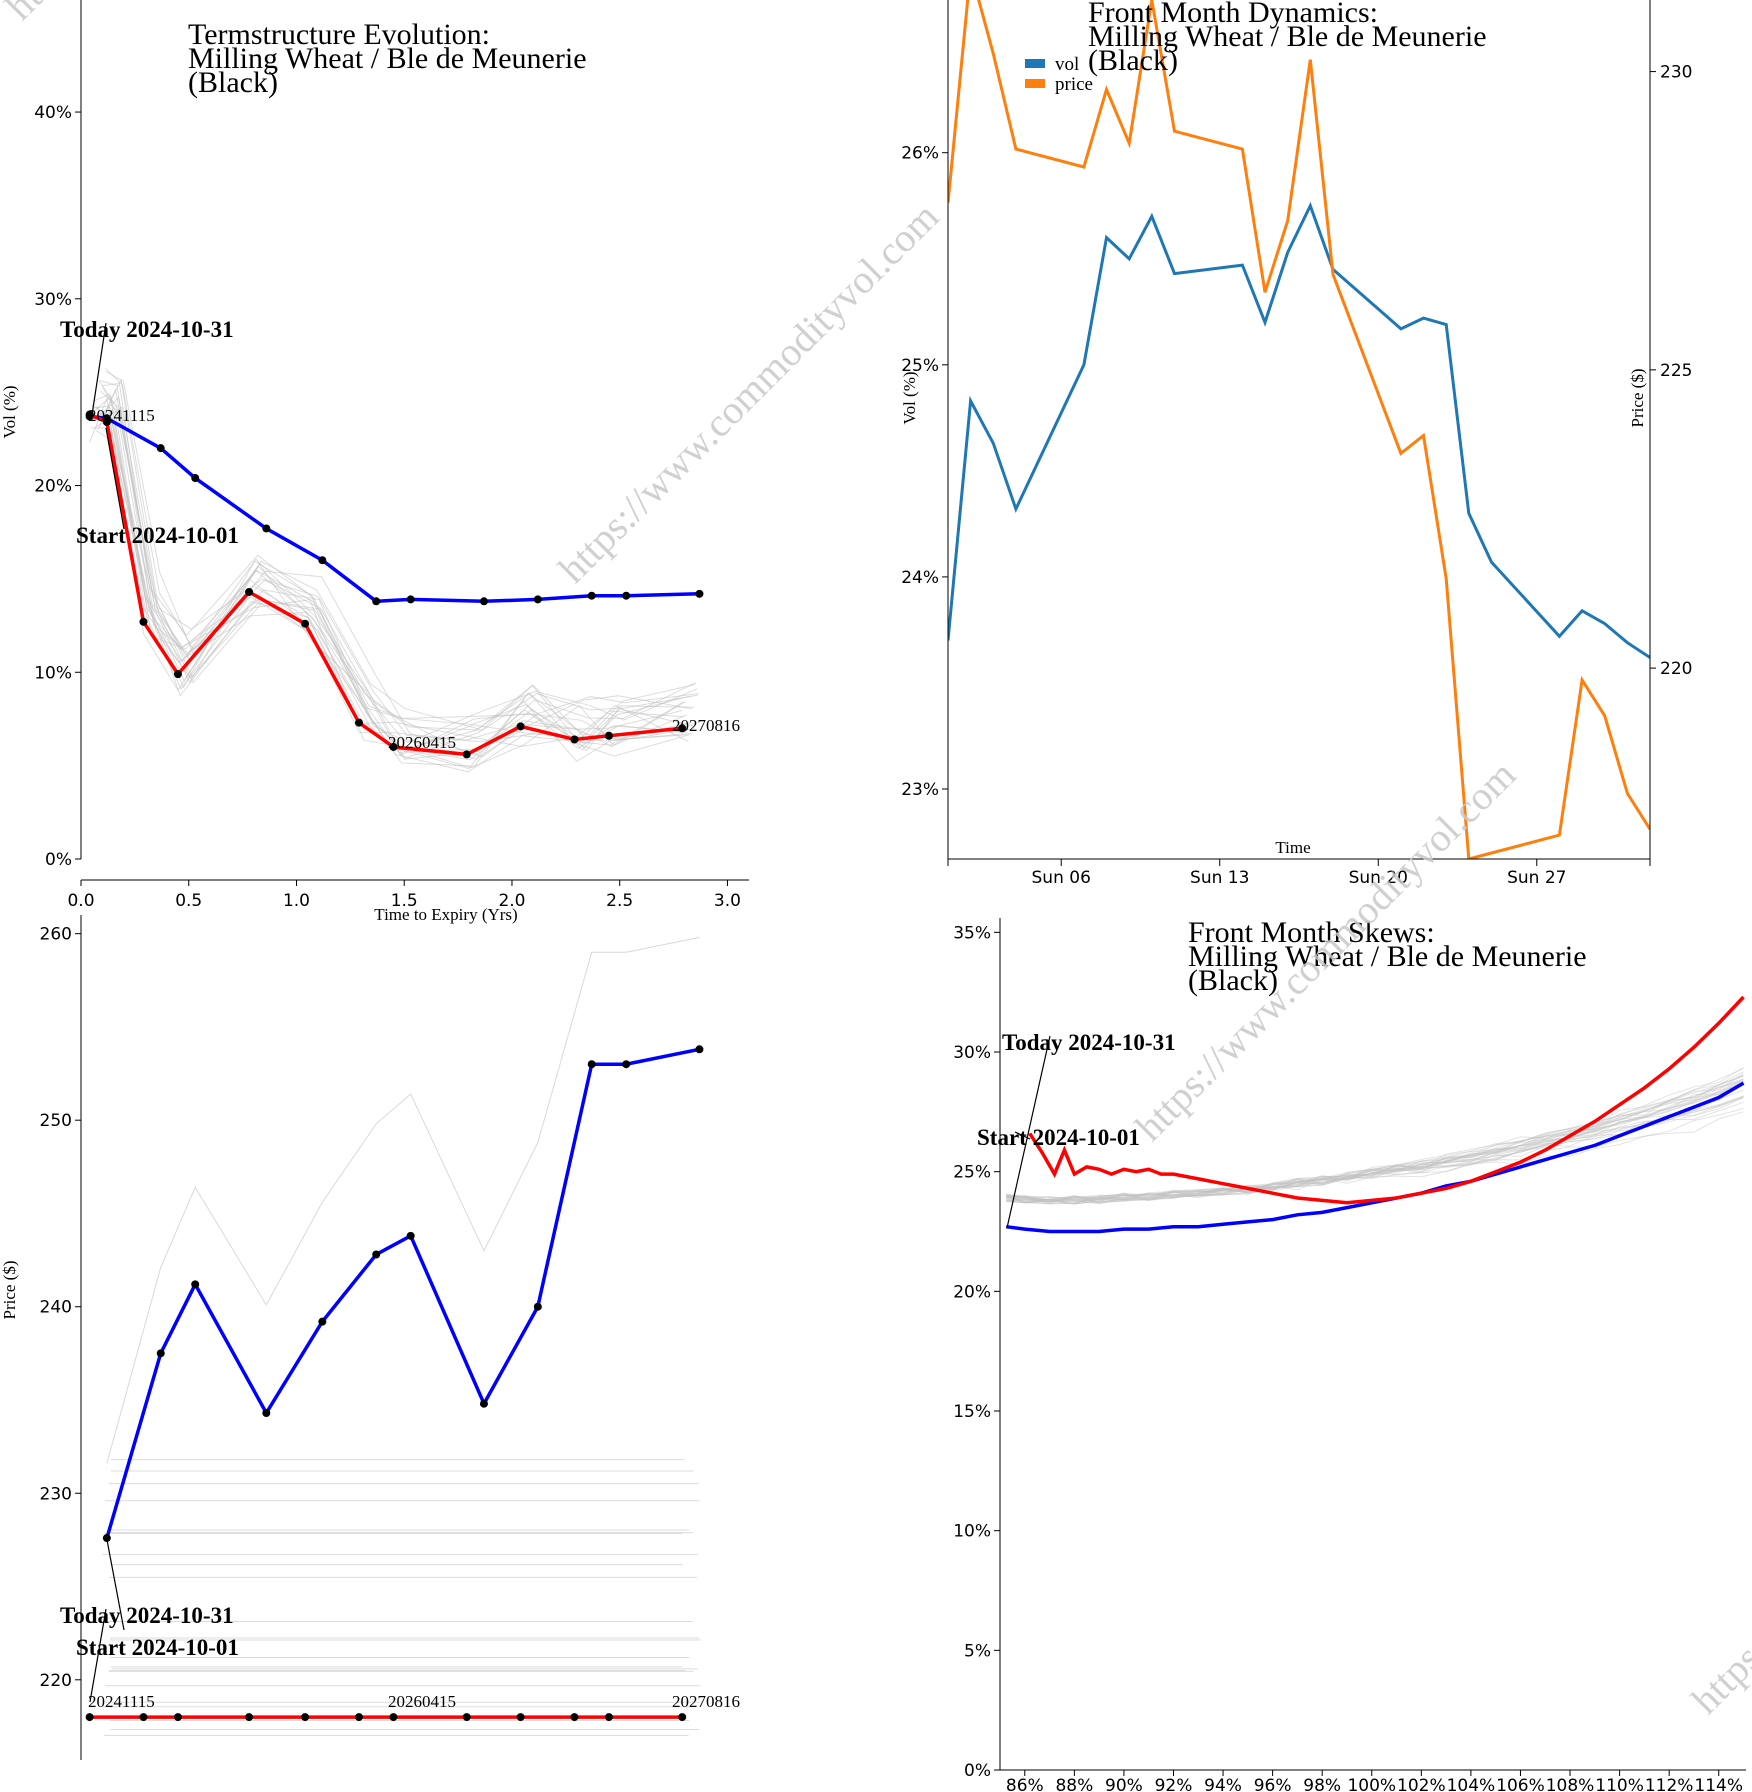 This screenshot has width=1752, height=1792. I want to click on y-tick-label: 5%, so click(977, 1651).